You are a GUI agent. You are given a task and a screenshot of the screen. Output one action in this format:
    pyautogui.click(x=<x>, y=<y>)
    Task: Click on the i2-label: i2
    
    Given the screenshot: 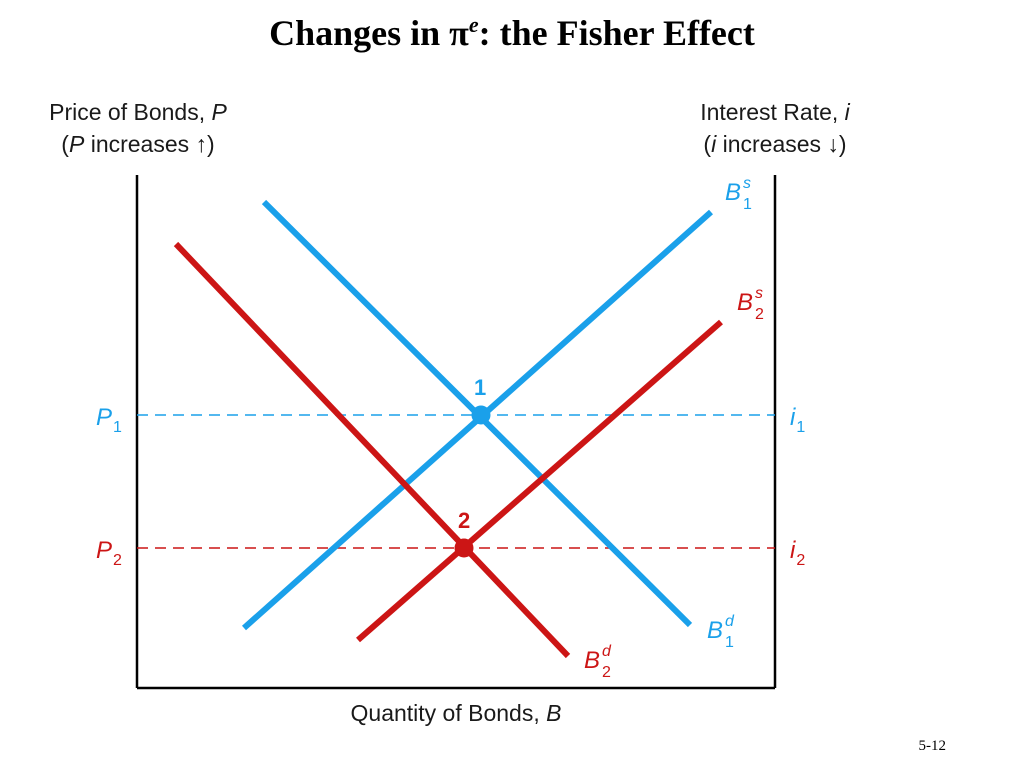 What is the action you would take?
    pyautogui.click(x=797, y=553)
    